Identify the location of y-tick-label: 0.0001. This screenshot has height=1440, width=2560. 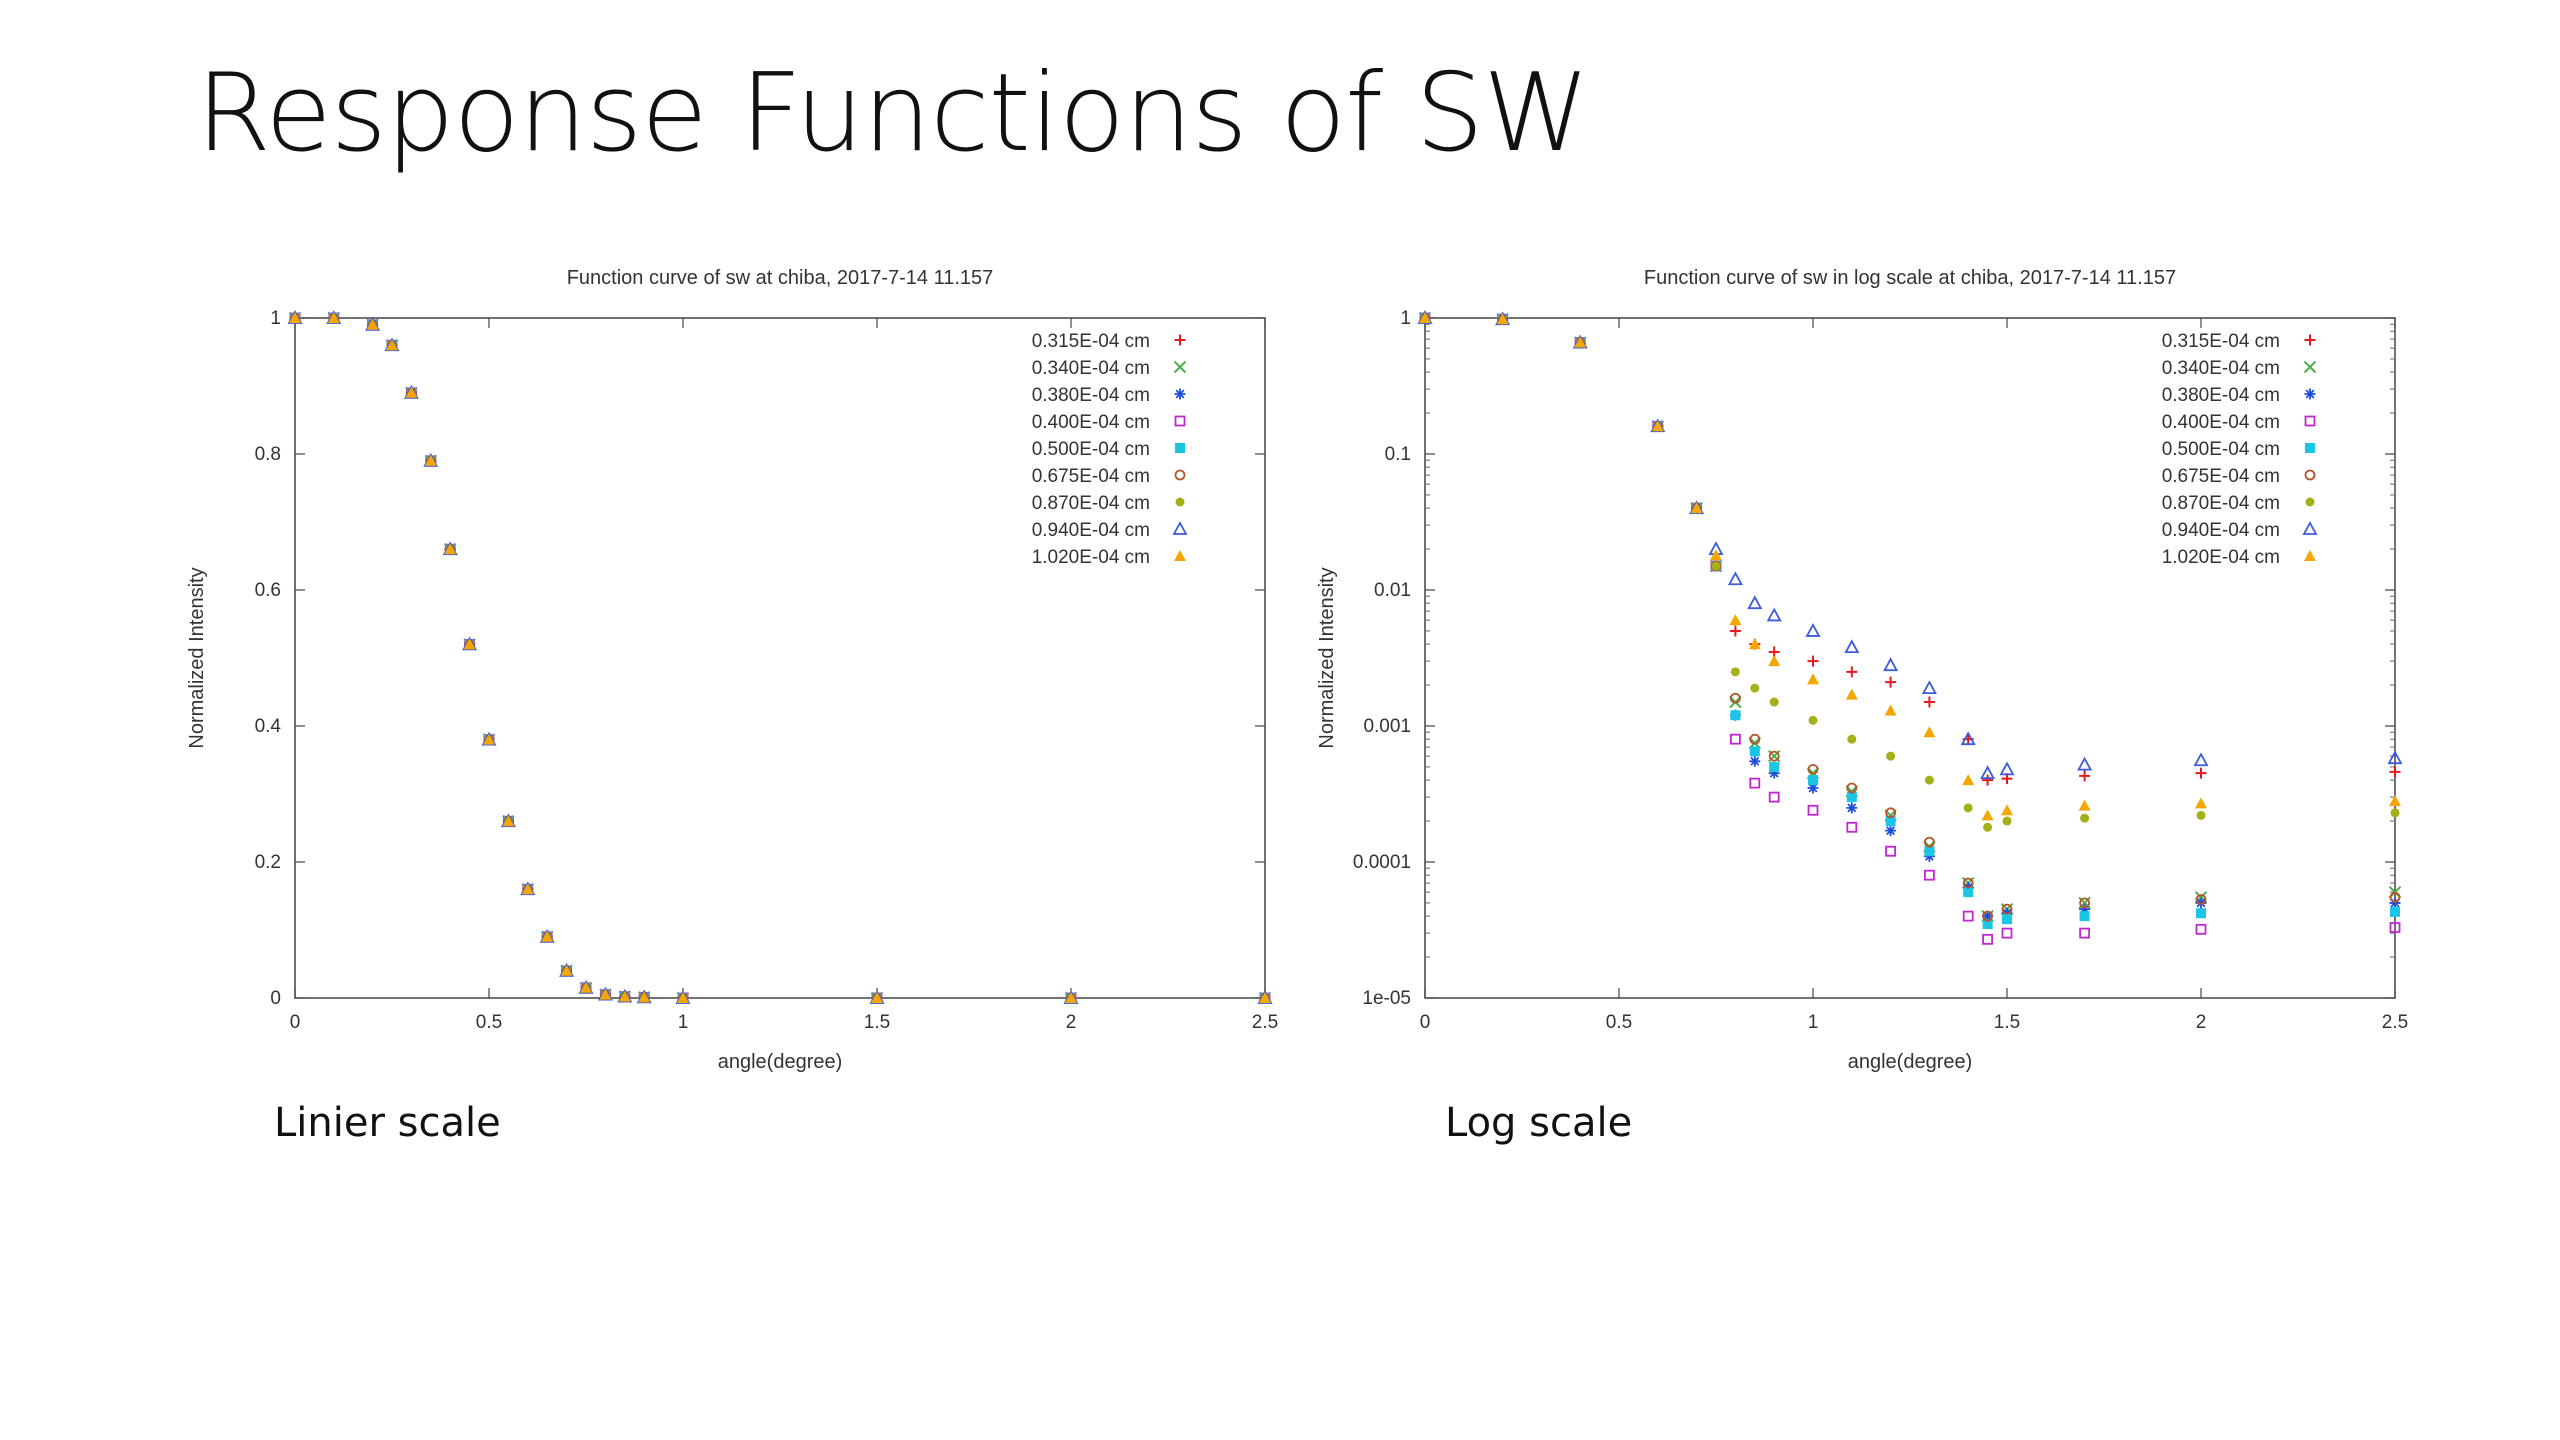
(1382, 862).